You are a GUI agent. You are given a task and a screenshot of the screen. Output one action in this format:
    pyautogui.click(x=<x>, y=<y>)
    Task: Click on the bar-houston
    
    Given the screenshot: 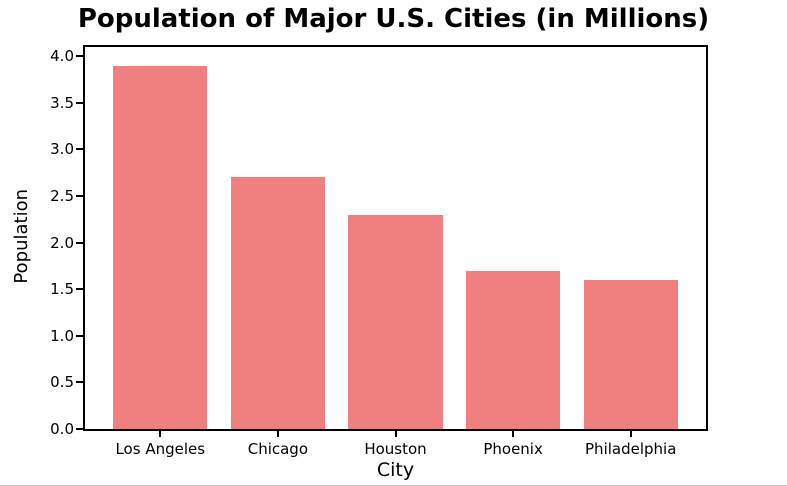 What is the action you would take?
    pyautogui.click(x=395, y=321)
    